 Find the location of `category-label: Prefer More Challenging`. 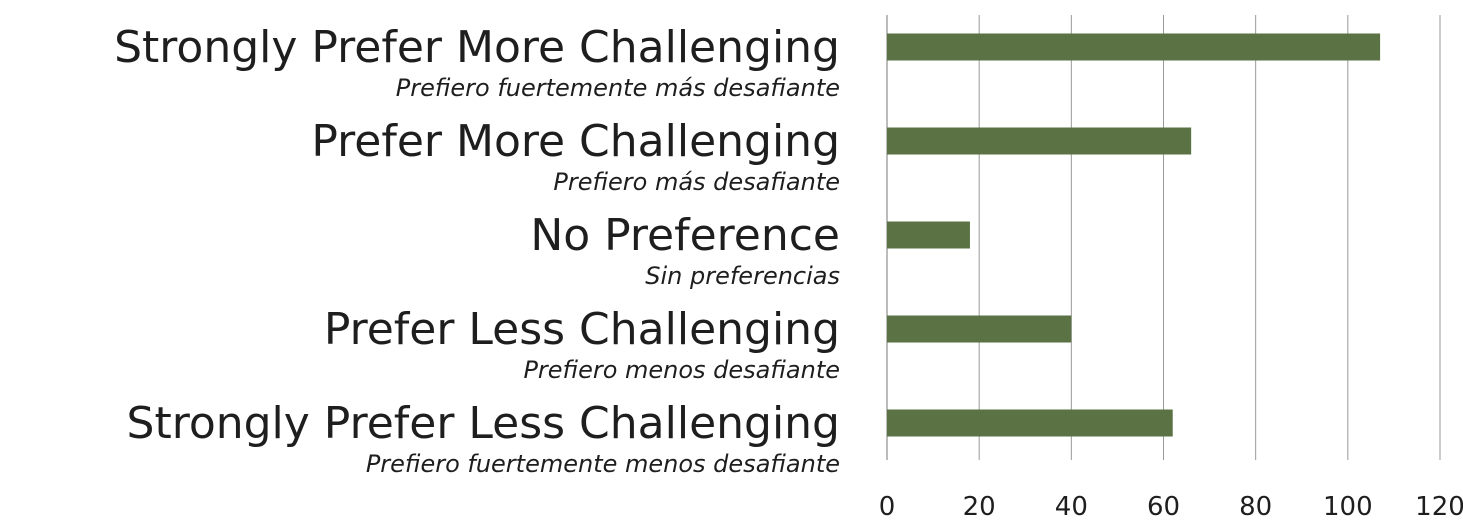

category-label: Prefer More Challenging is located at coordinates (575, 141).